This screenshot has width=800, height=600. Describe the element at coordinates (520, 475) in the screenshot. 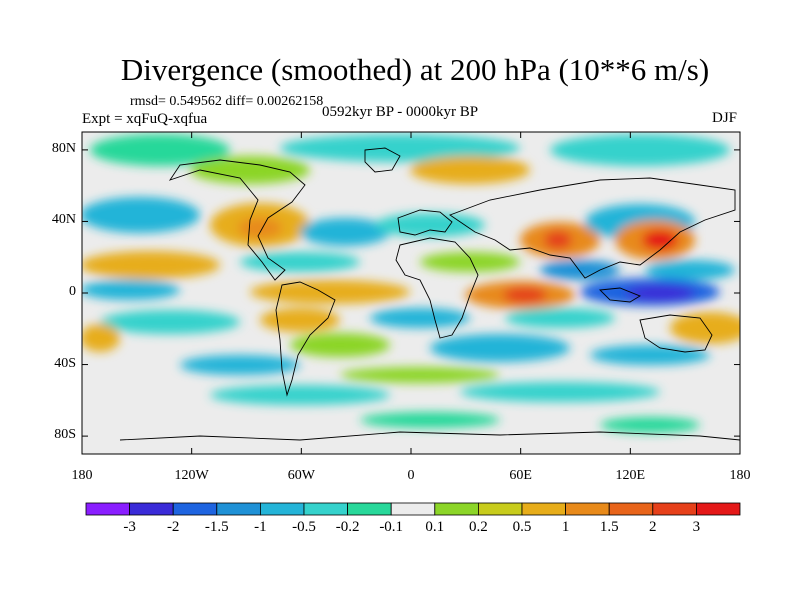

I see `lon-tick-label: 60E` at that location.